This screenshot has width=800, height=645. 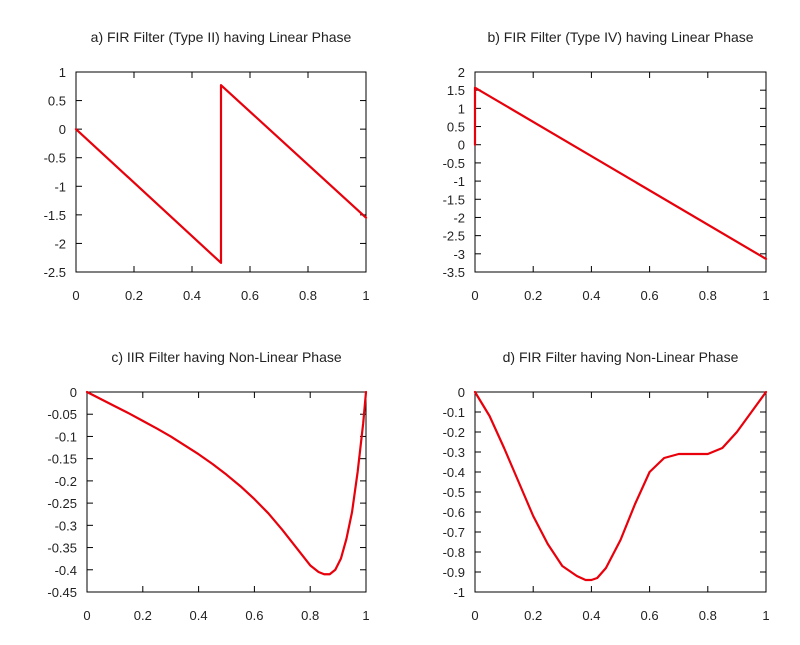 What do you see at coordinates (621, 357) in the screenshot?
I see `chart-d-title: d) FIR Filter having Non-Linear Phase` at bounding box center [621, 357].